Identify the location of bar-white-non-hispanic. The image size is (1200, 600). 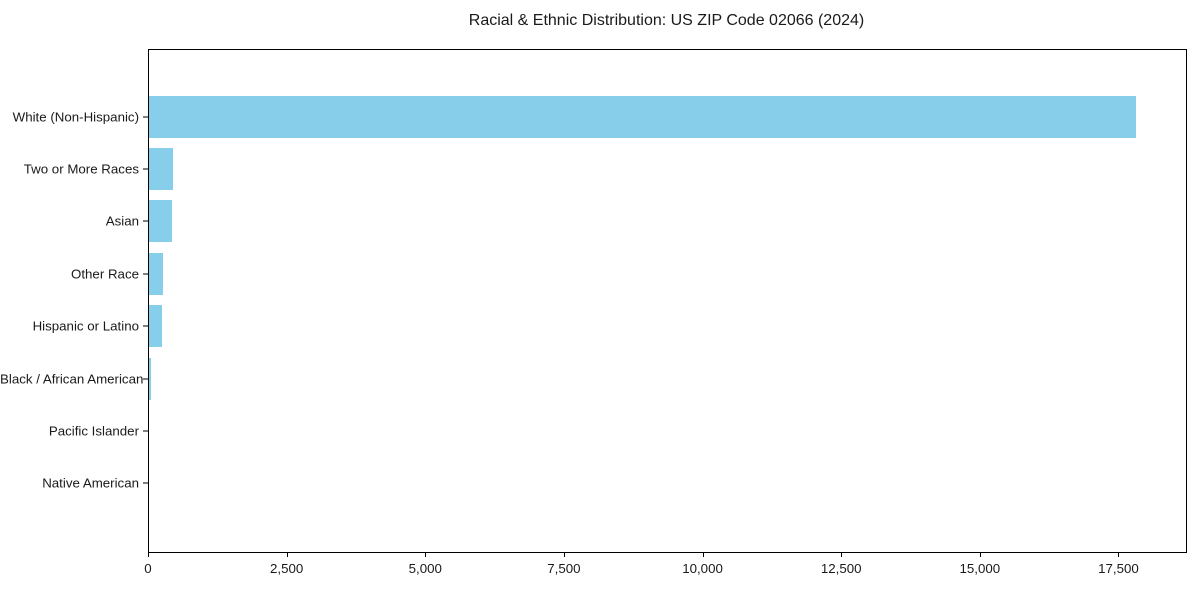
(642, 117).